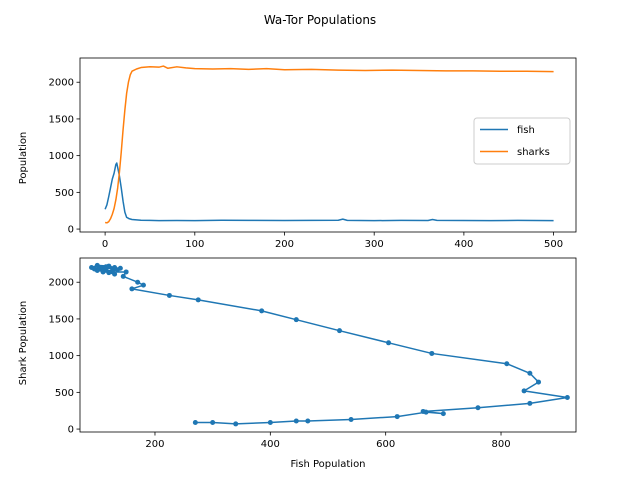 The height and width of the screenshot is (484, 640). Describe the element at coordinates (329, 192) in the screenshot. I see `top-line-fish` at that location.